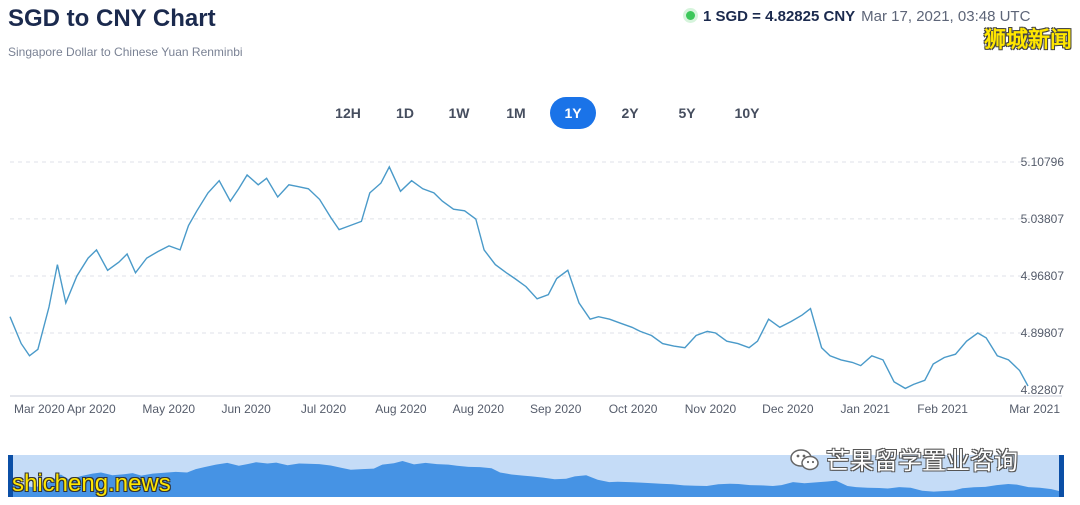 The image size is (1080, 505). I want to click on watermark-bottom-right: 芒果留学置业咨询, so click(904, 458).